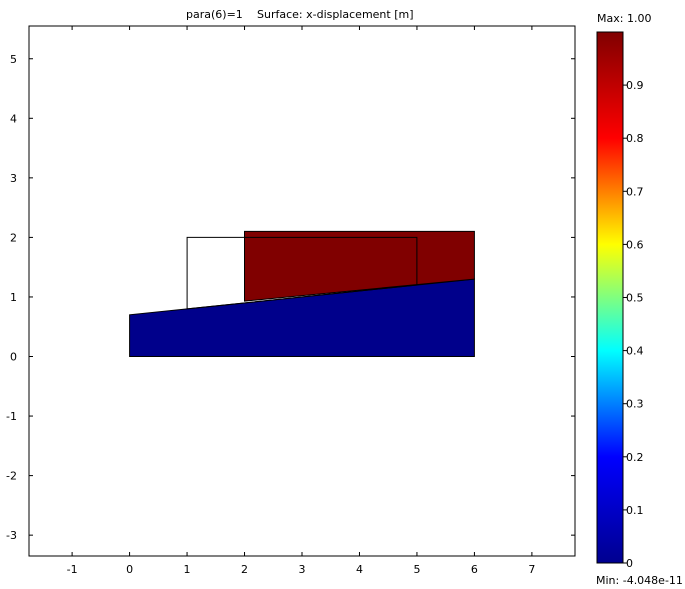 The width and height of the screenshot is (685, 589). Describe the element at coordinates (359, 569) in the screenshot. I see `x-tick-label: 4` at that location.